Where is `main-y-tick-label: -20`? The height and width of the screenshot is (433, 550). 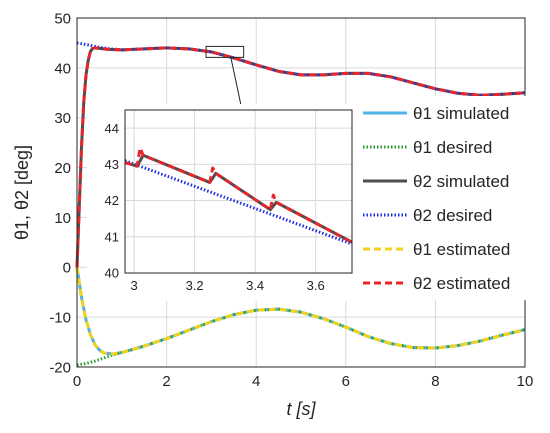
main-y-tick-label: -20 is located at coordinates (60, 367).